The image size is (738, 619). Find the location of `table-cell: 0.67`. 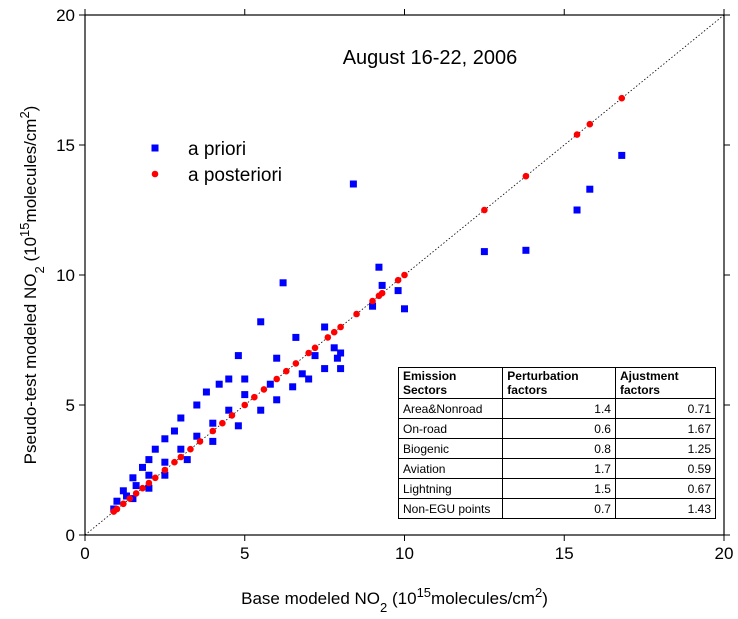

table-cell: 0.67 is located at coordinates (665, 488).